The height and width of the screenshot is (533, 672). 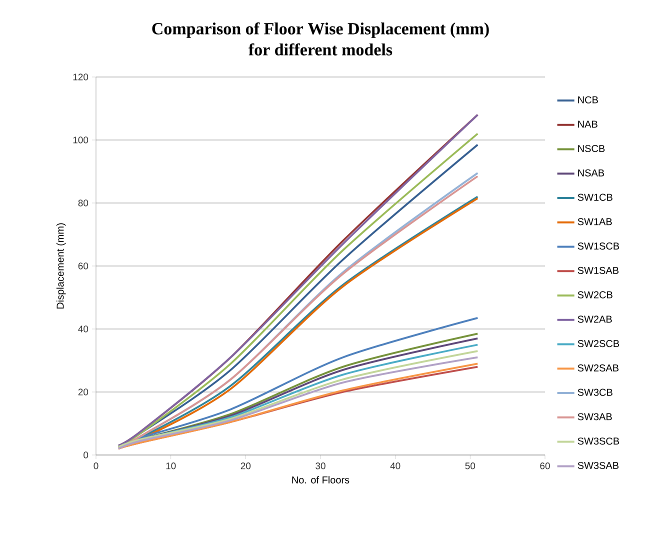 I want to click on x-tick-label: 20, so click(x=245, y=466).